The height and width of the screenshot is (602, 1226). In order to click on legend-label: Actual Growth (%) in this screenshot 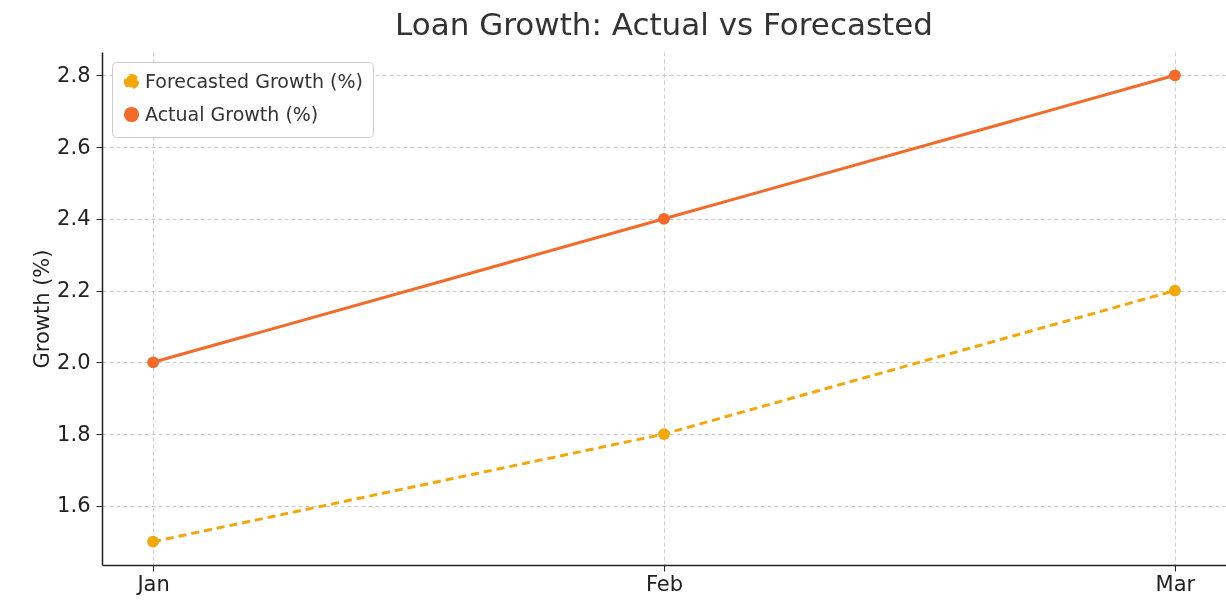, I will do `click(232, 113)`.